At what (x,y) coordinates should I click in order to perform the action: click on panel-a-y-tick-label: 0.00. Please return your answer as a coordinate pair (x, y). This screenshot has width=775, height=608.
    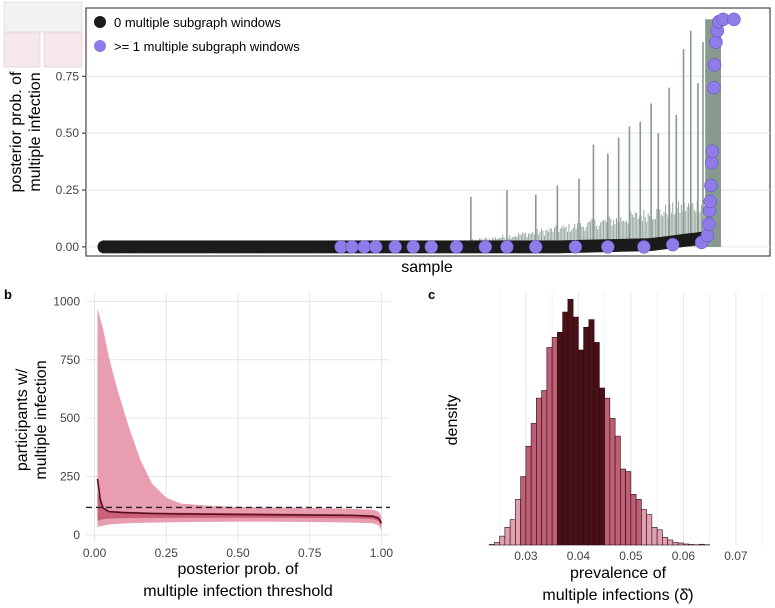
    Looking at the image, I should click on (68, 247).